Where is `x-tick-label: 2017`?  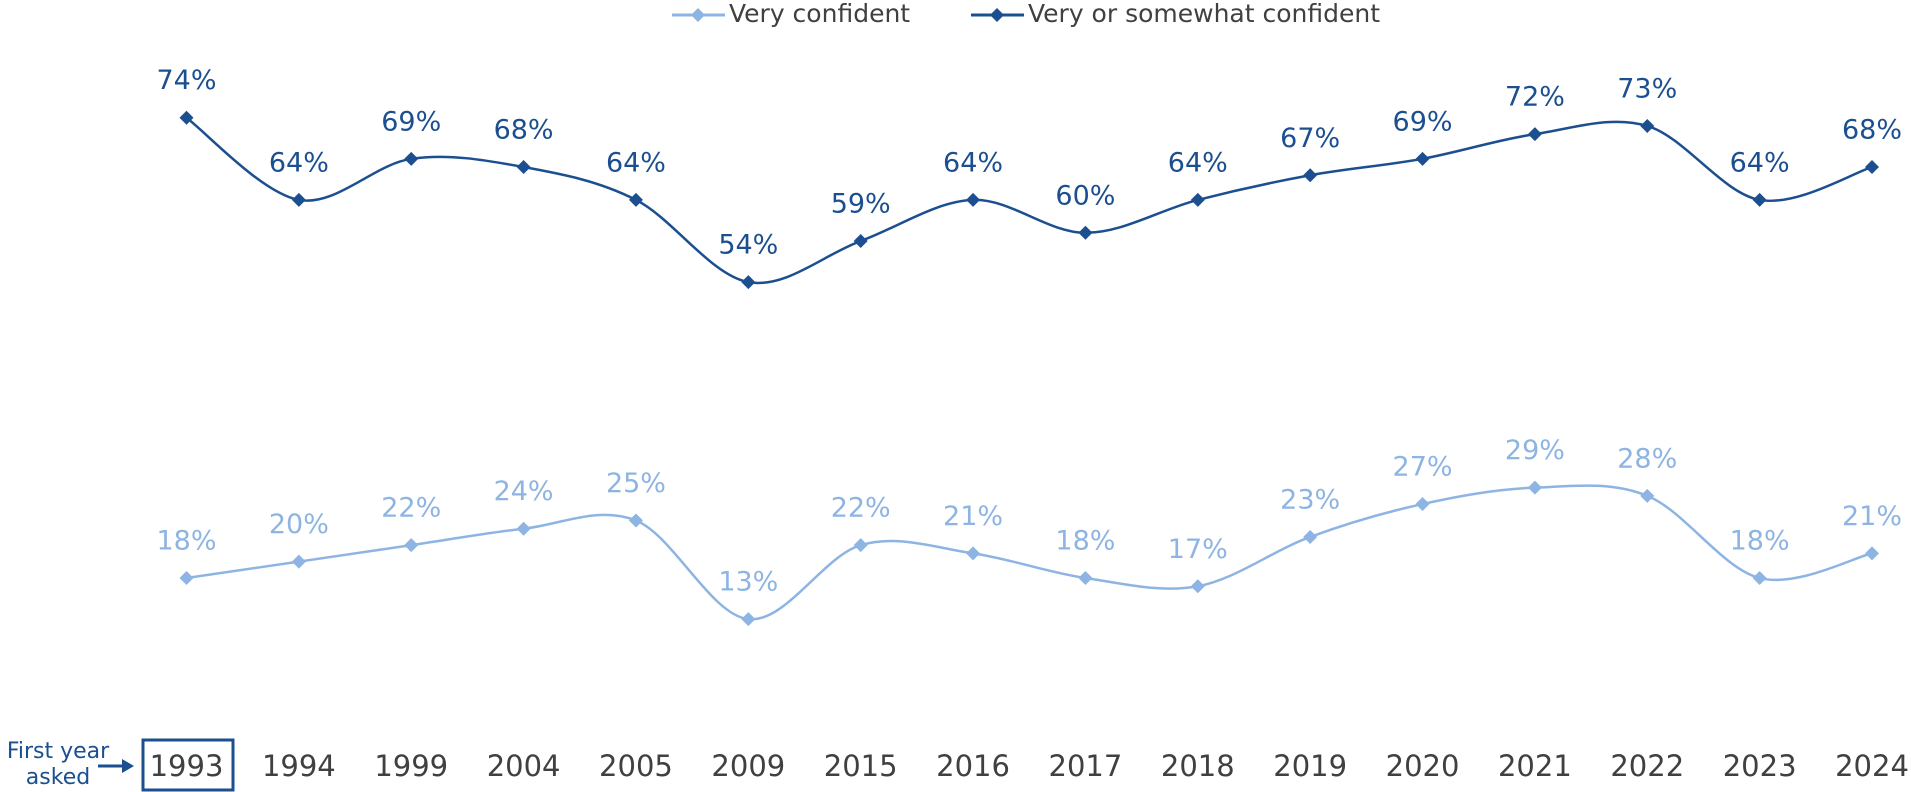
x-tick-label: 2017 is located at coordinates (1086, 766).